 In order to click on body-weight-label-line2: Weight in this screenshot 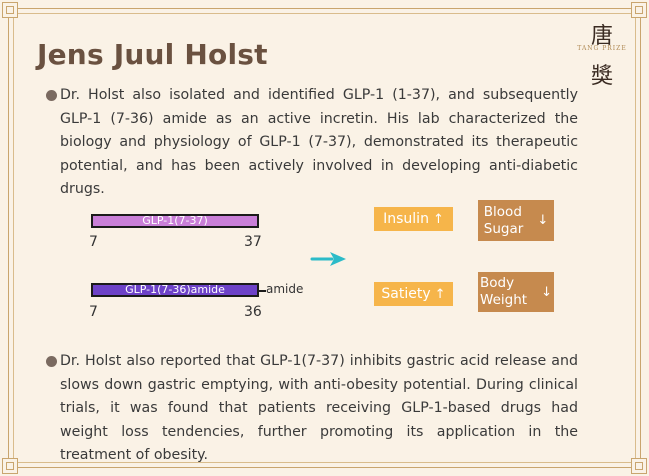, I will do `click(504, 300)`.